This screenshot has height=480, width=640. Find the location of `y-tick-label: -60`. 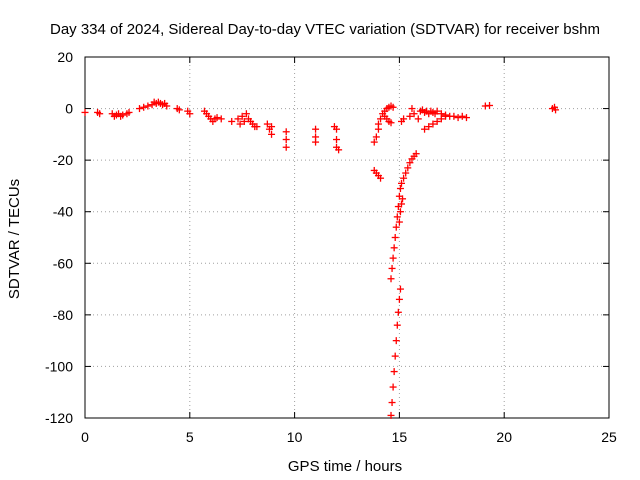

y-tick-label: -60 is located at coordinates (63, 263).